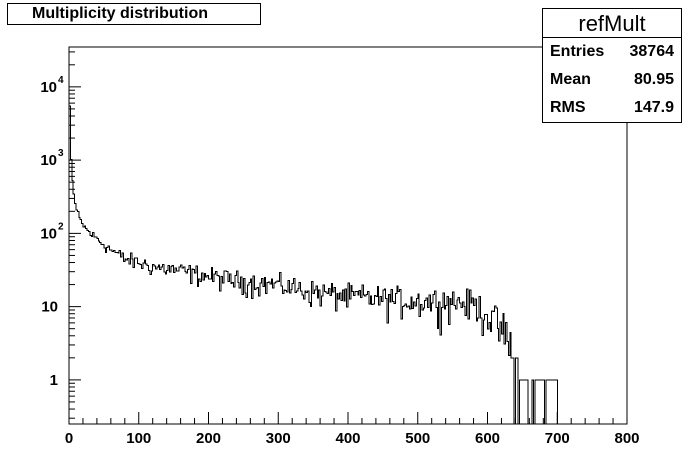  I want to click on stats-label: Mean, so click(570, 79).